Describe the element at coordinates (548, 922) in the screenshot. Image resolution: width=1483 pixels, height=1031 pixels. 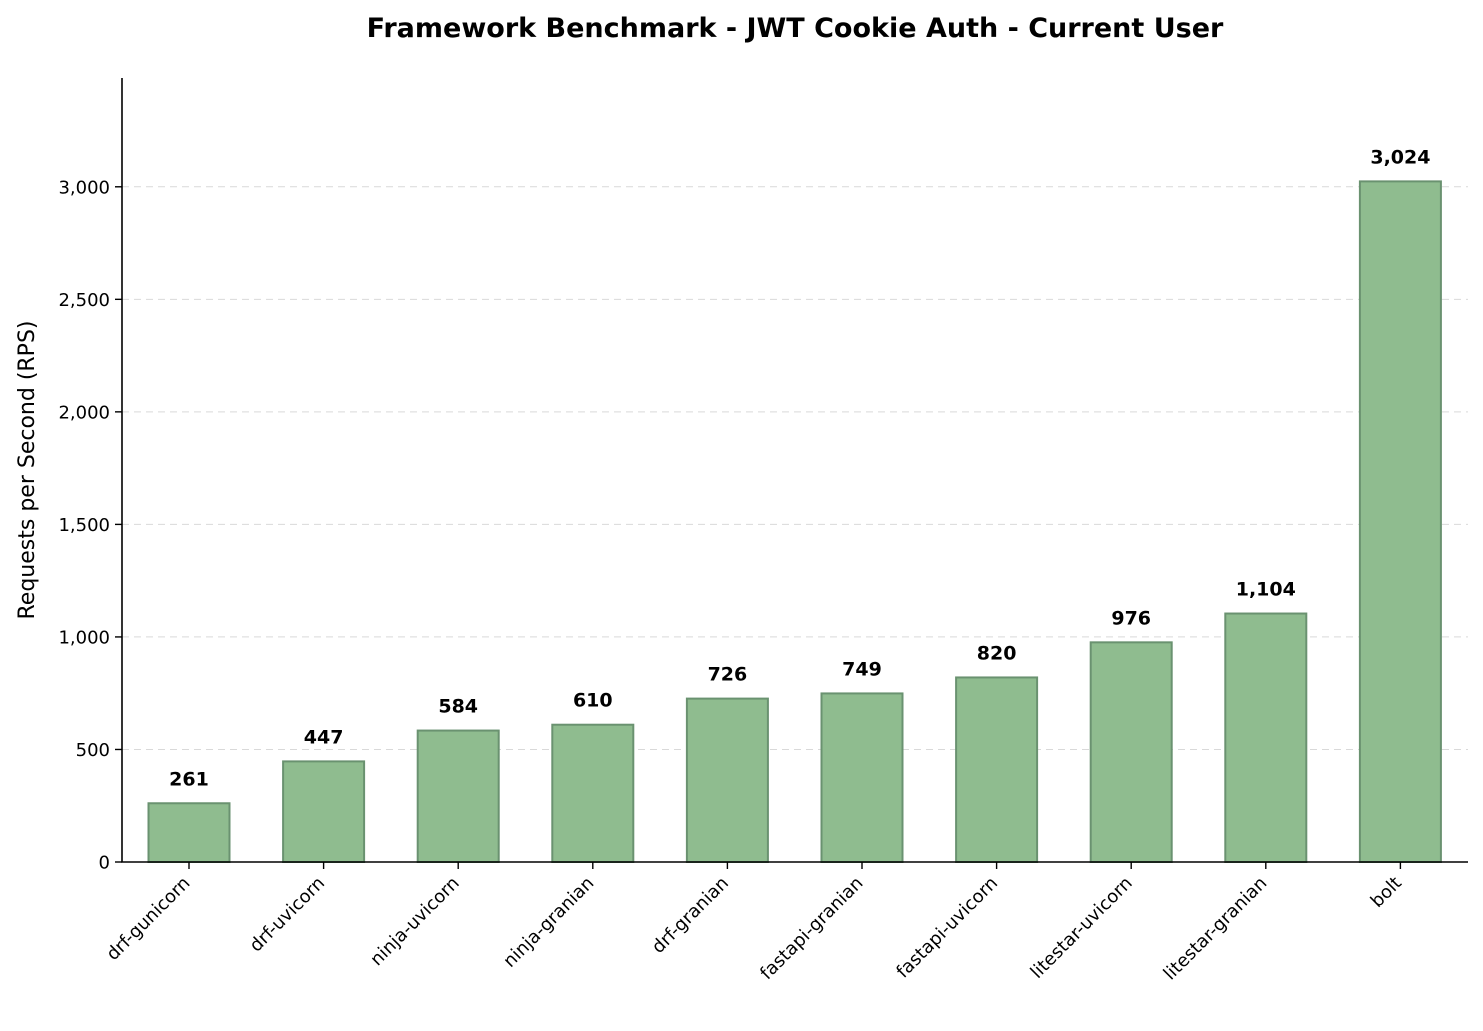
I see `x-tick-label: ninja-granian` at that location.